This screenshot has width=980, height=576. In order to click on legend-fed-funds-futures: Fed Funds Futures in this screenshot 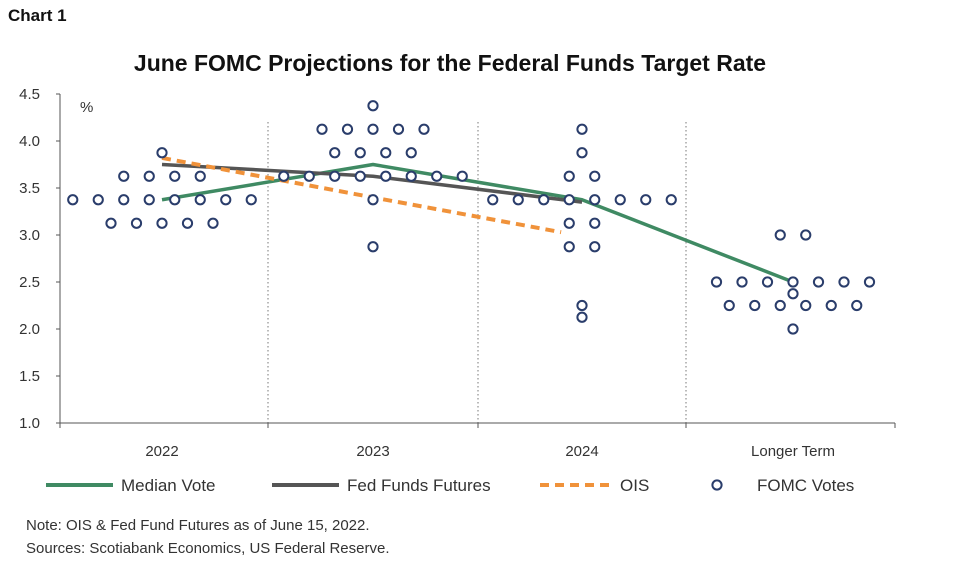, I will do `click(381, 485)`.